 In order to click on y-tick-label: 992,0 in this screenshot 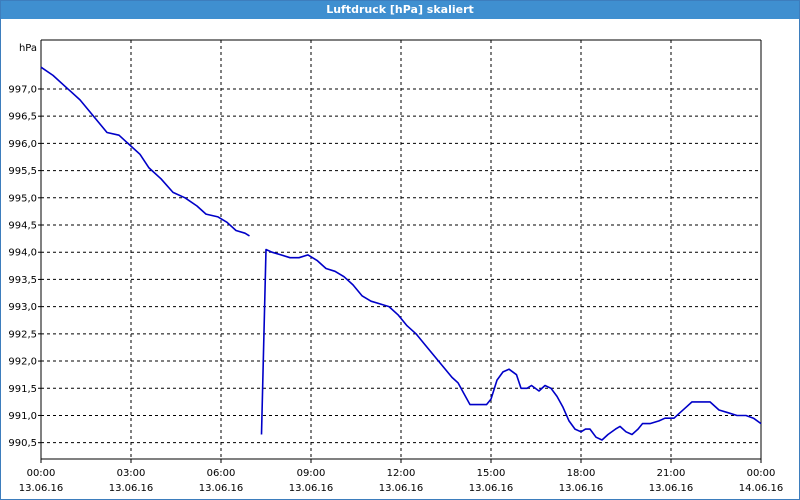, I will do `click(22, 362)`.